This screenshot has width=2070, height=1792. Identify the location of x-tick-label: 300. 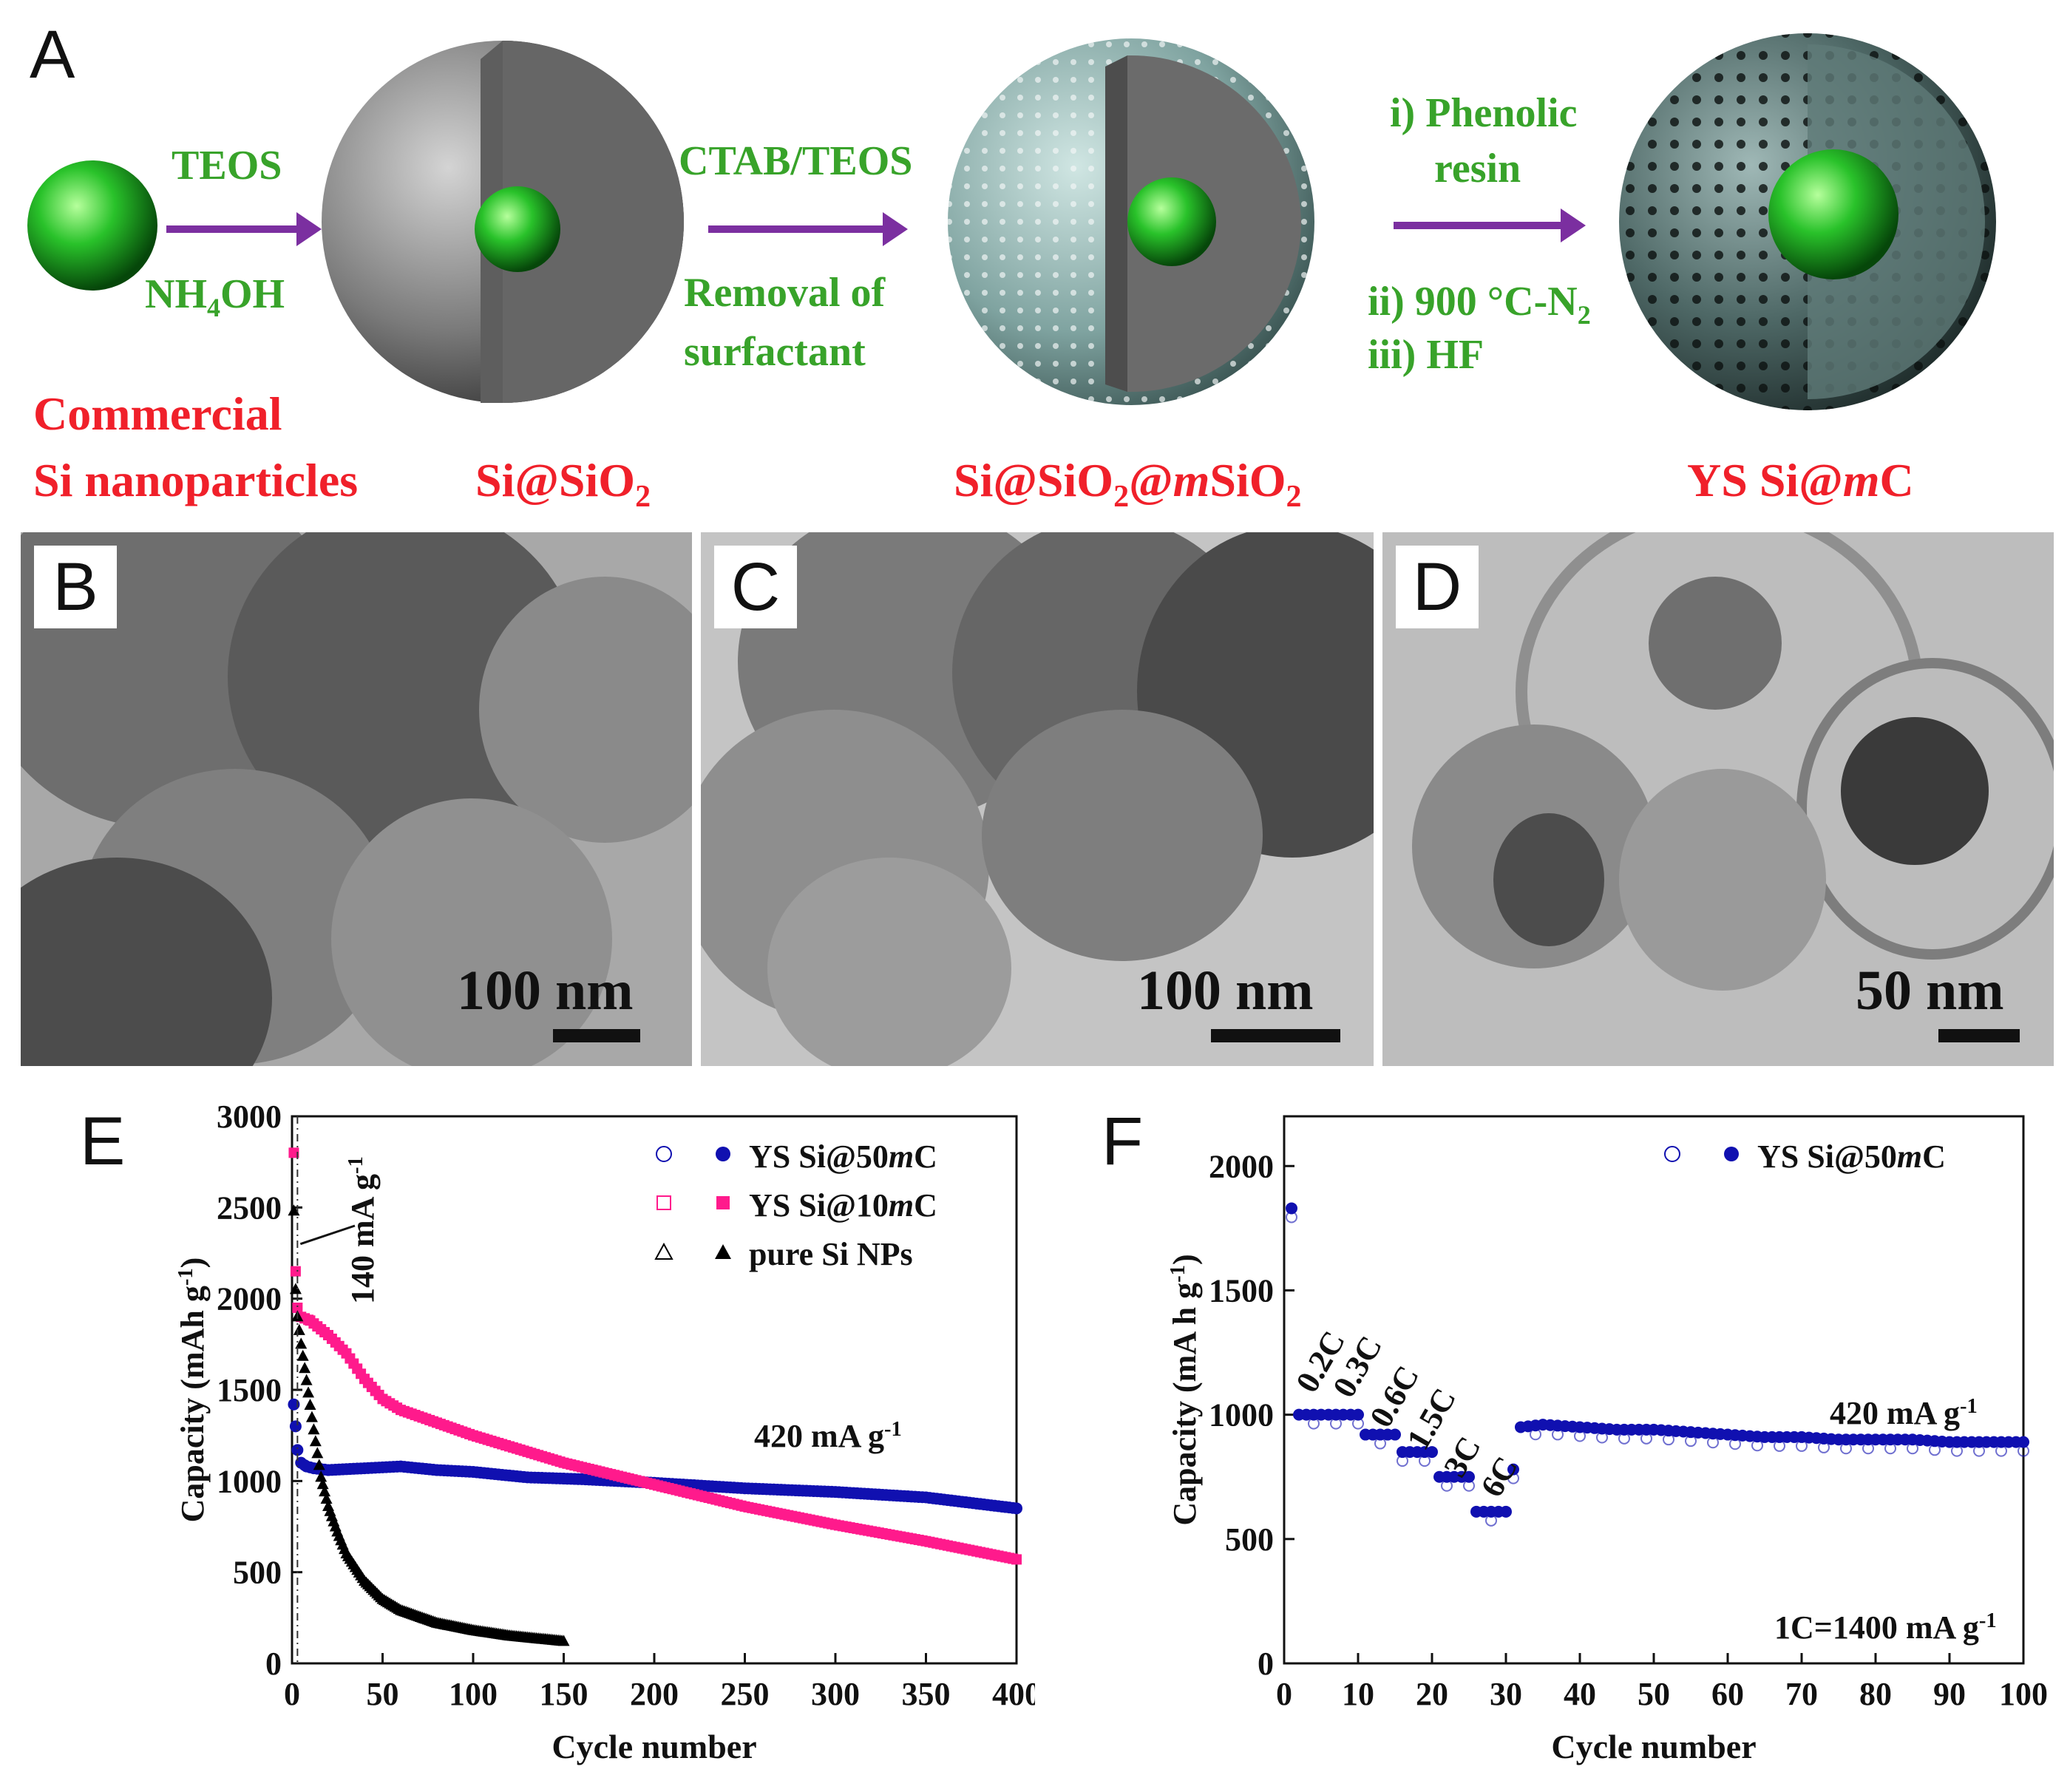
(836, 1694).